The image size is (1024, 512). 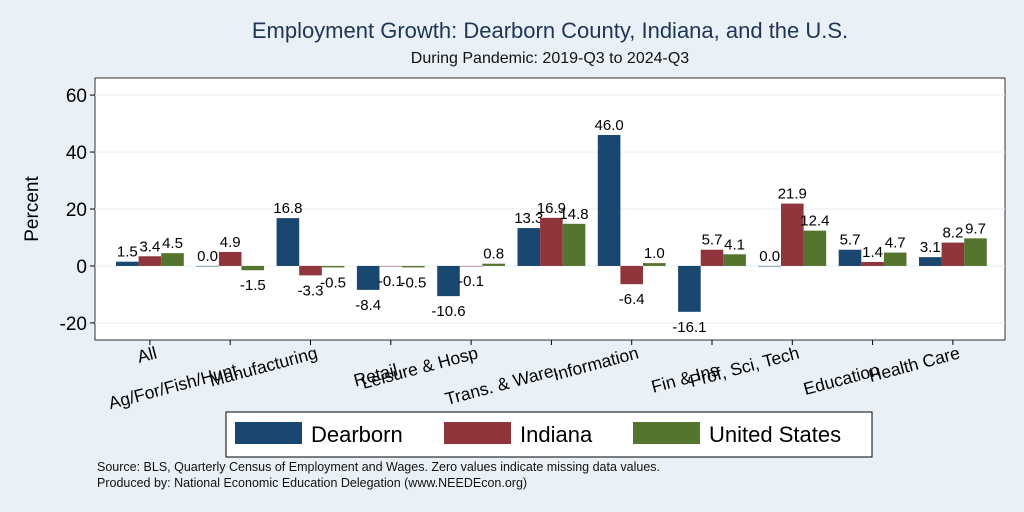 I want to click on x-tick-label: Prof, Sci, Tech, so click(x=744, y=367).